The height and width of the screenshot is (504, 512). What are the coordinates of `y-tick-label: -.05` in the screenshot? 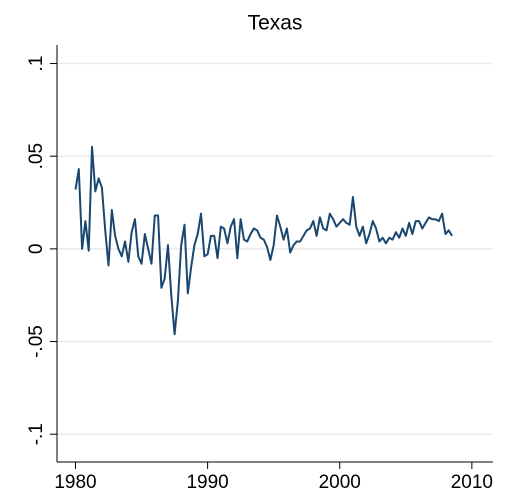 It's located at (36, 341).